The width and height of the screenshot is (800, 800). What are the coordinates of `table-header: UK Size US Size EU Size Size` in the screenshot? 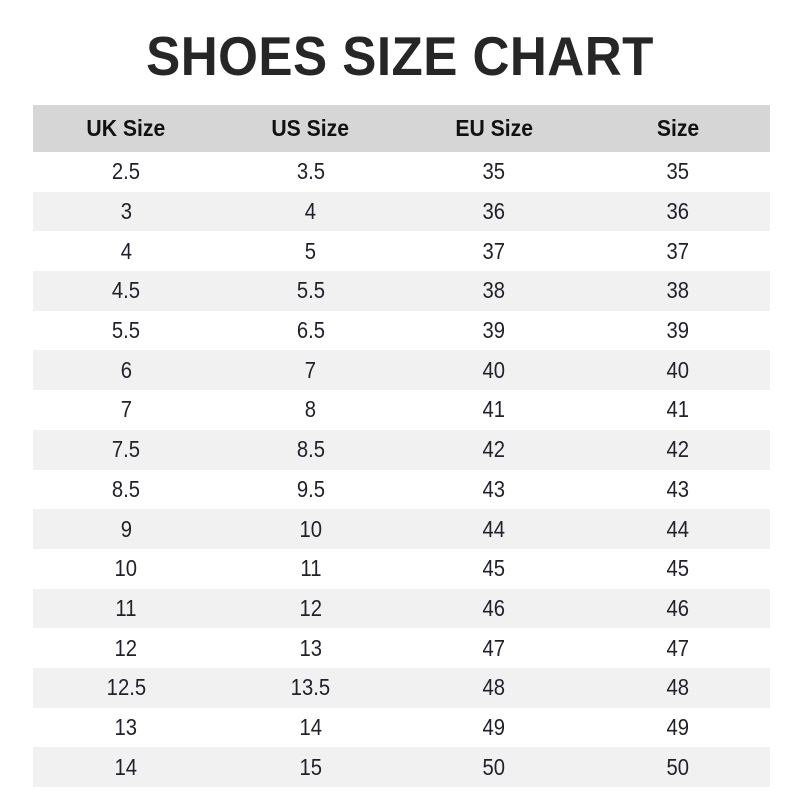 It's located at (401, 128).